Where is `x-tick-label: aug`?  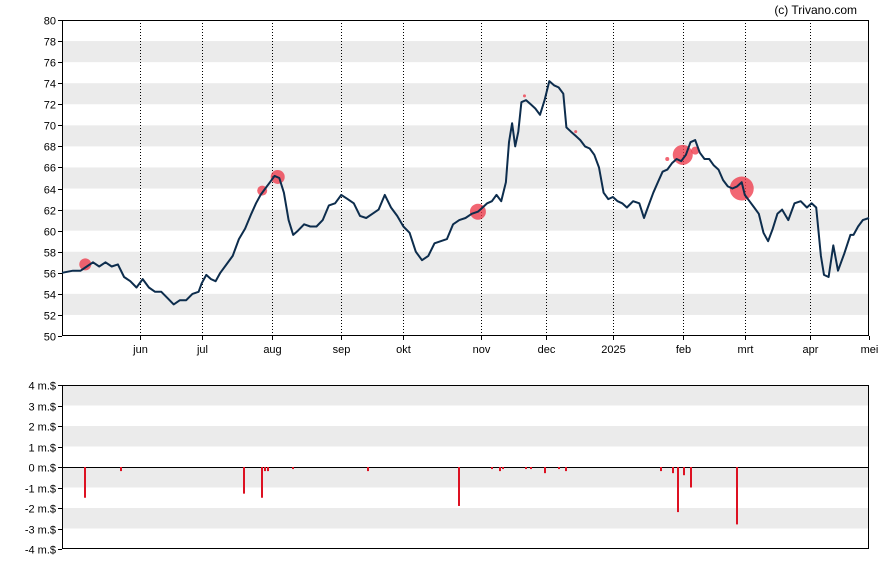
x-tick-label: aug is located at coordinates (272, 350).